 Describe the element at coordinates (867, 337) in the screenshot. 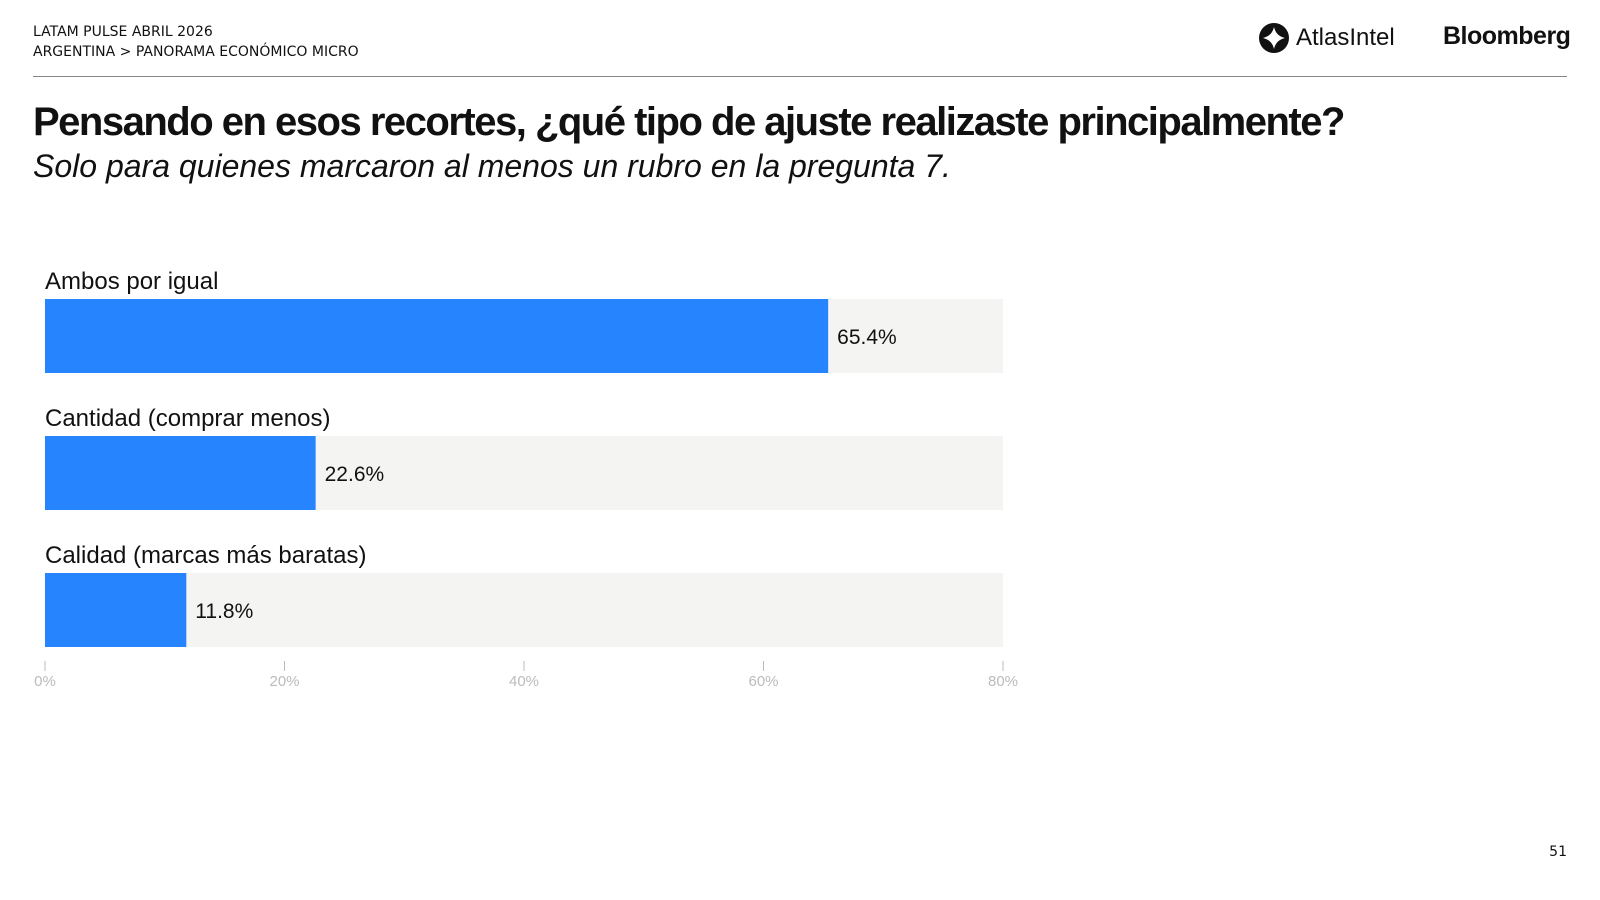

I see `data-label: 65.4%` at that location.